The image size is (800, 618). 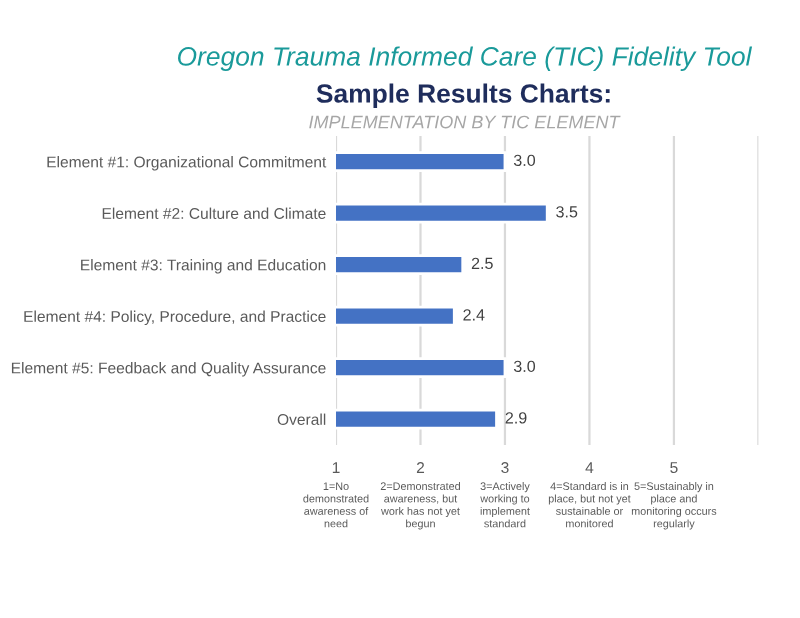 I want to click on data-label: 2.5, so click(x=482, y=263).